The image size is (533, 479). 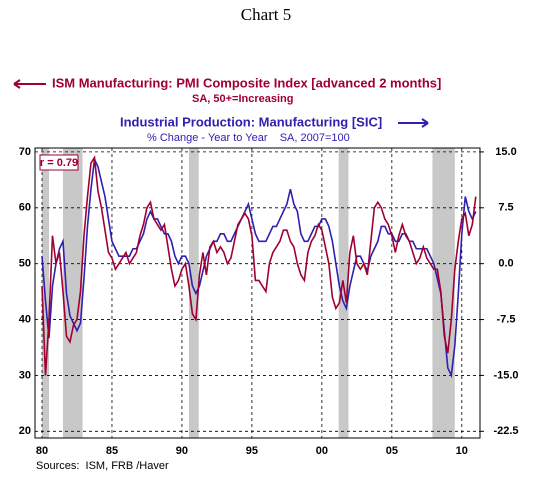 What do you see at coordinates (25, 319) in the screenshot?
I see `y-tick-label: 40` at bounding box center [25, 319].